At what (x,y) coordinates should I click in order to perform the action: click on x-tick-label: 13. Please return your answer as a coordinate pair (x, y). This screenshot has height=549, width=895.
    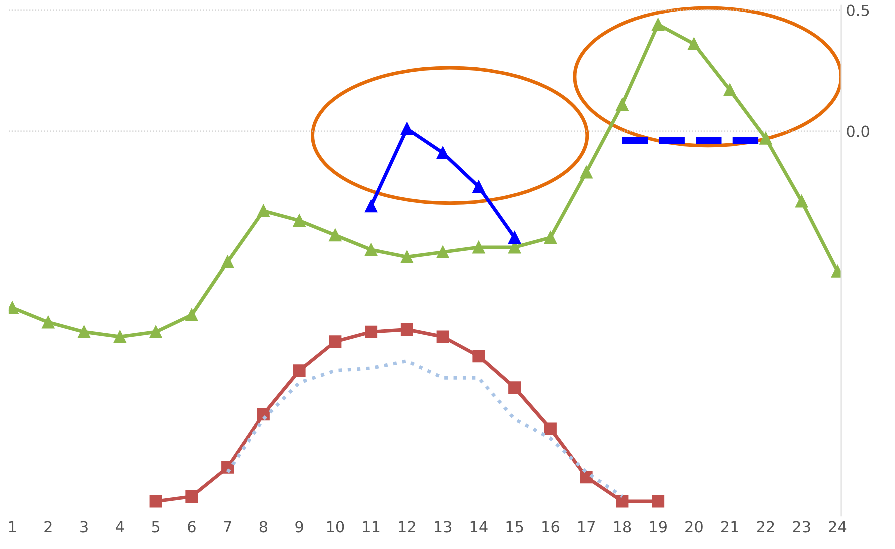
    Looking at the image, I should click on (443, 527).